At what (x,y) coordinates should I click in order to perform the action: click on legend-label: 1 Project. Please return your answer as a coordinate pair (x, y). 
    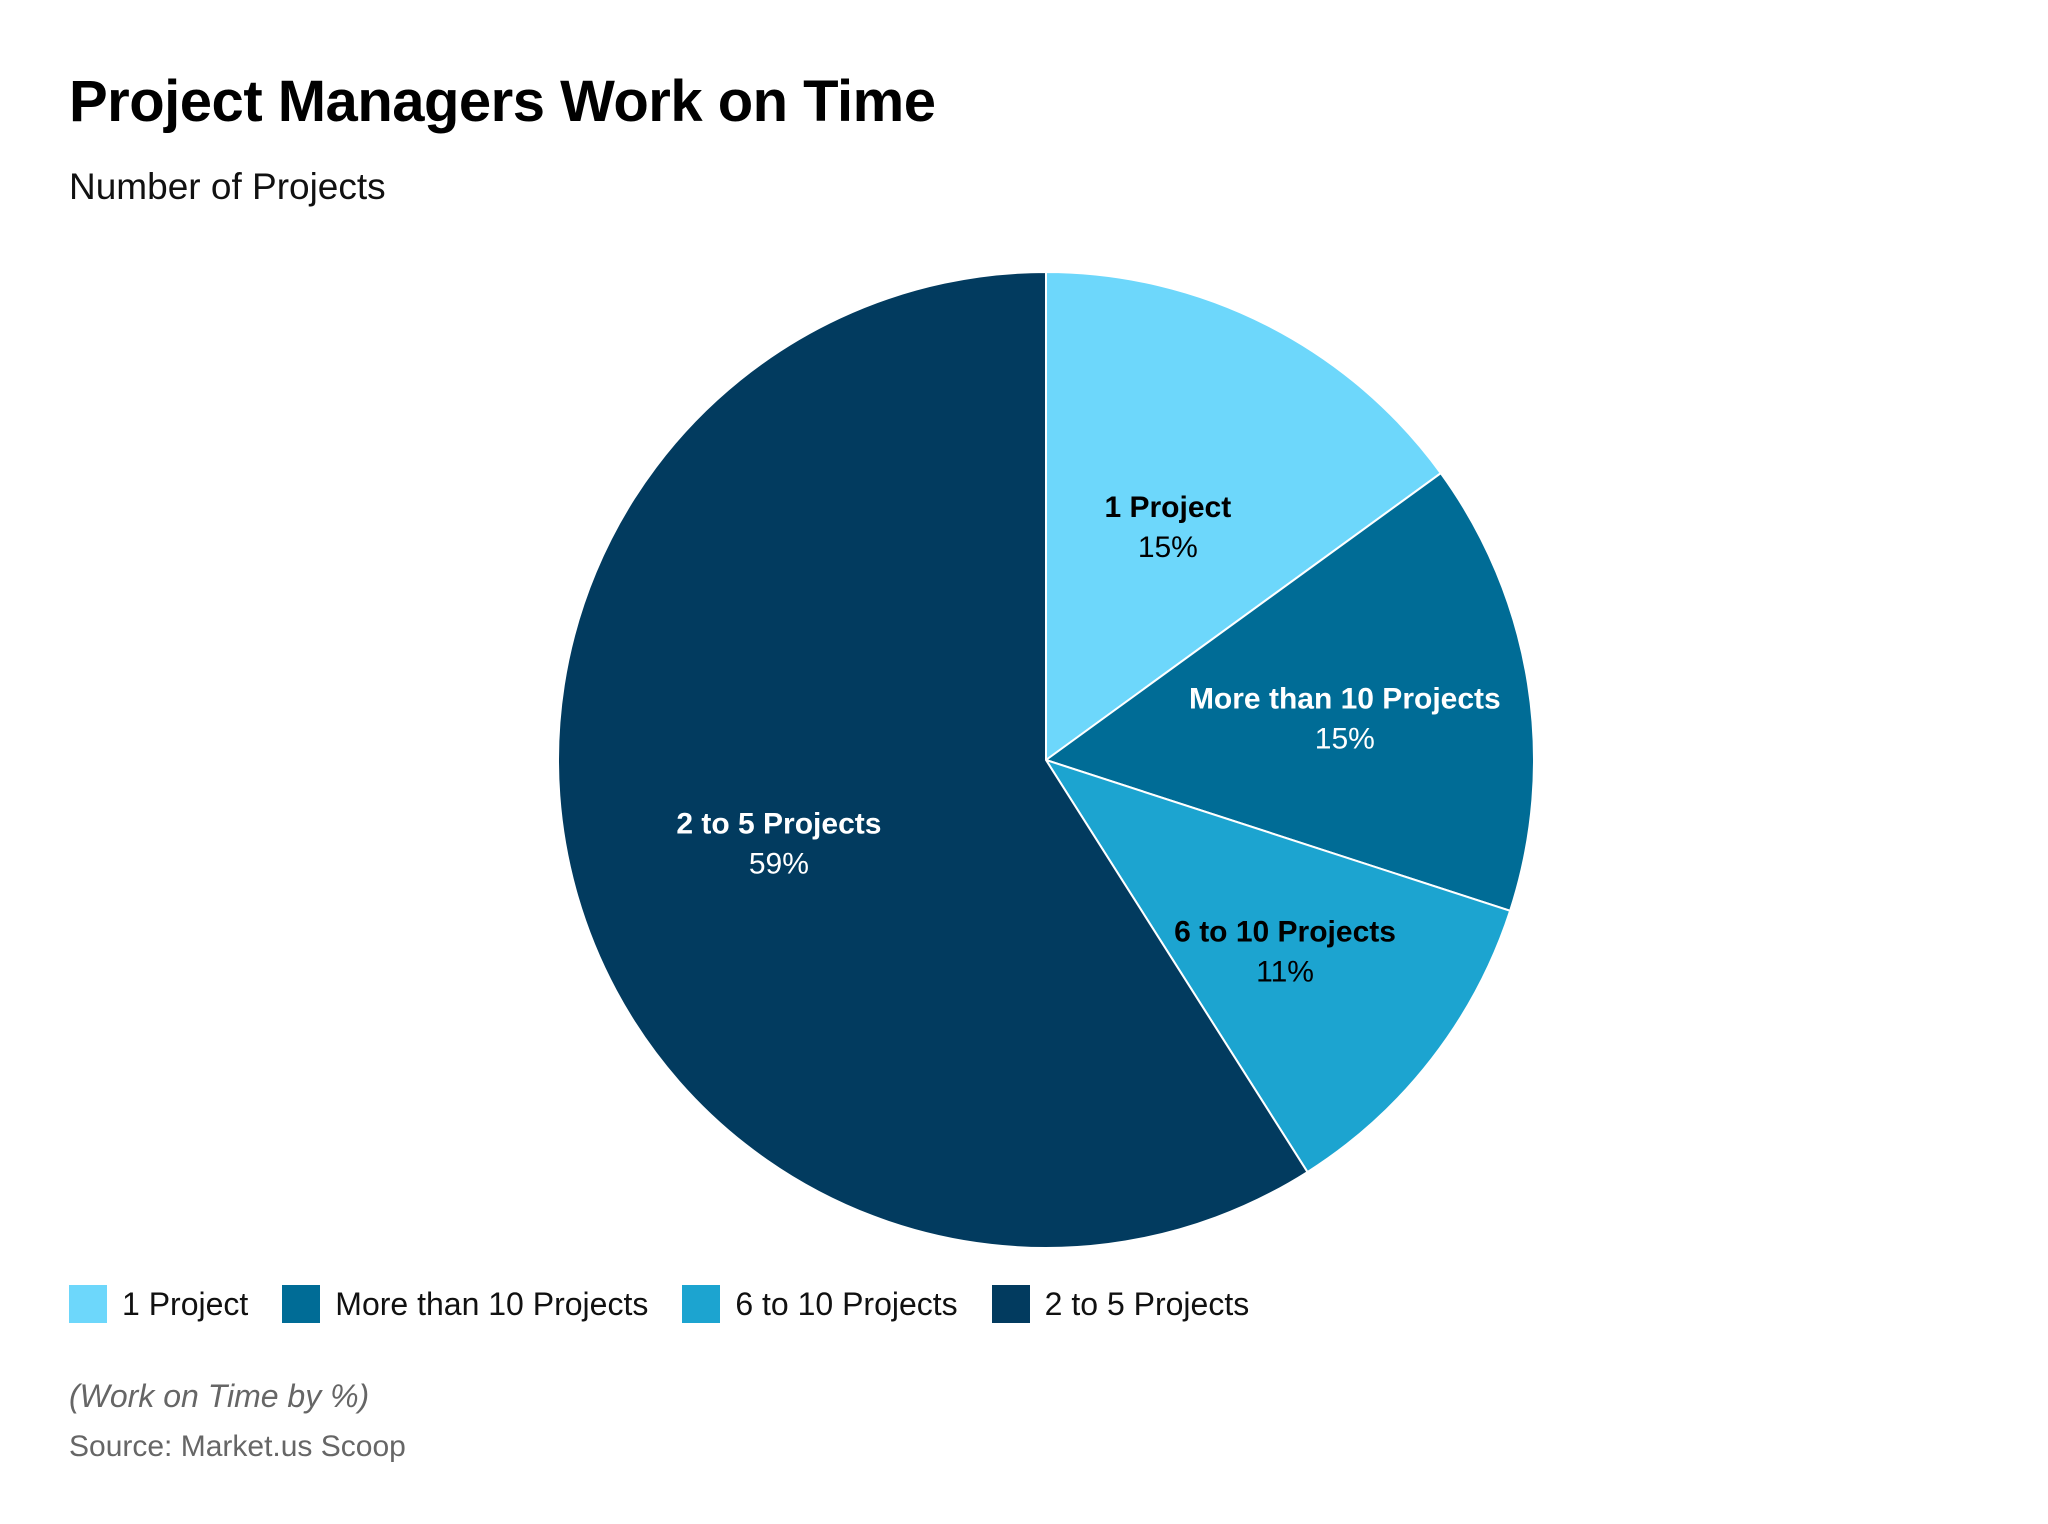
    Looking at the image, I should click on (185, 1303).